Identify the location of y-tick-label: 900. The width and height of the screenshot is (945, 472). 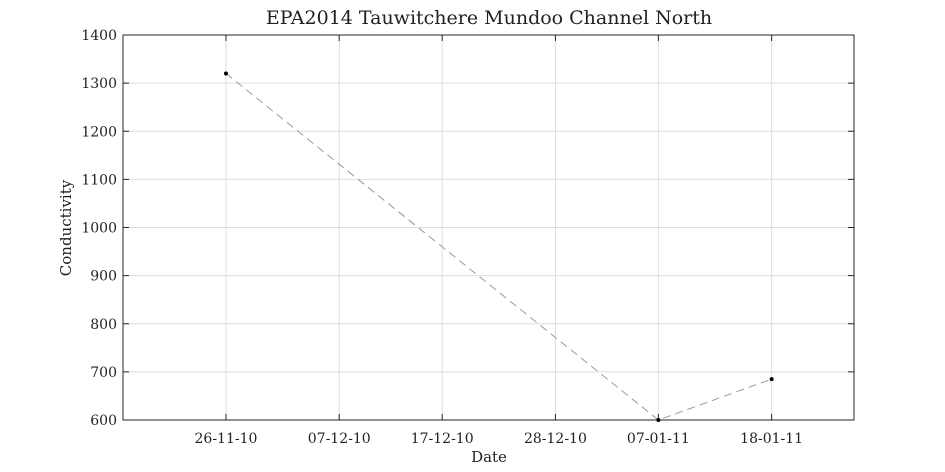
(103, 277).